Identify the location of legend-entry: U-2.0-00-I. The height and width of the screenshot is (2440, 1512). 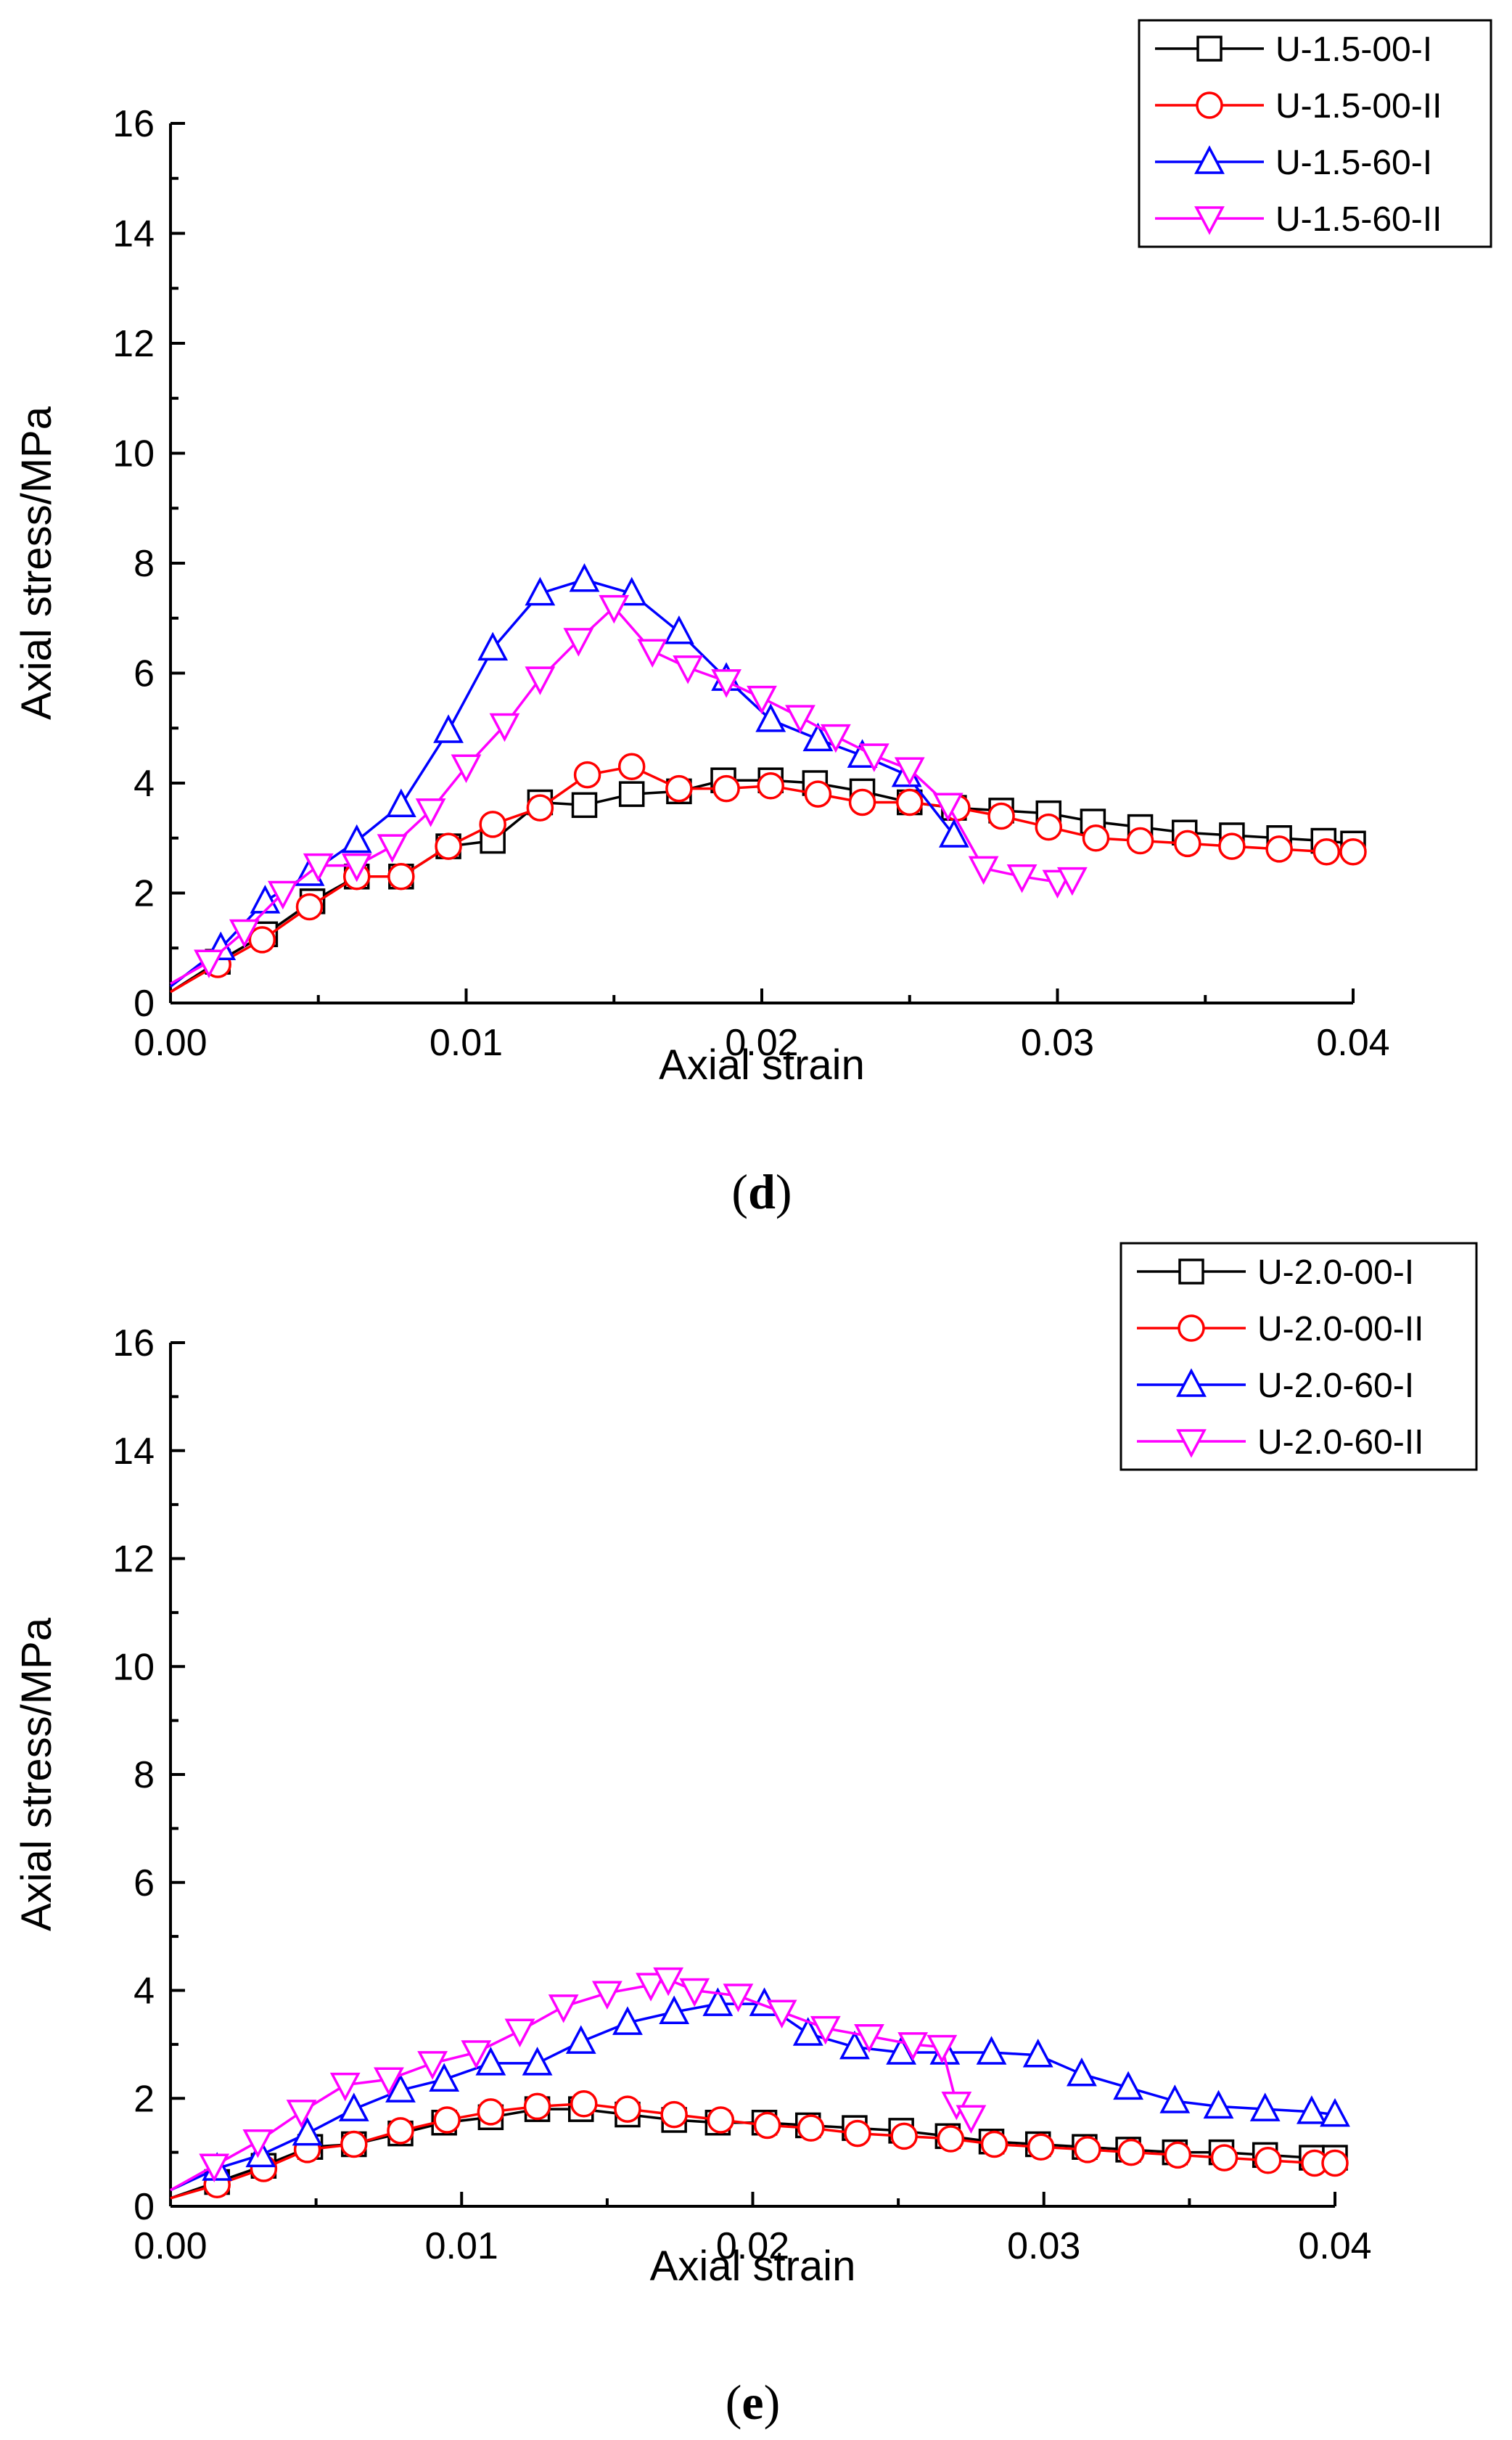
(1275, 1272).